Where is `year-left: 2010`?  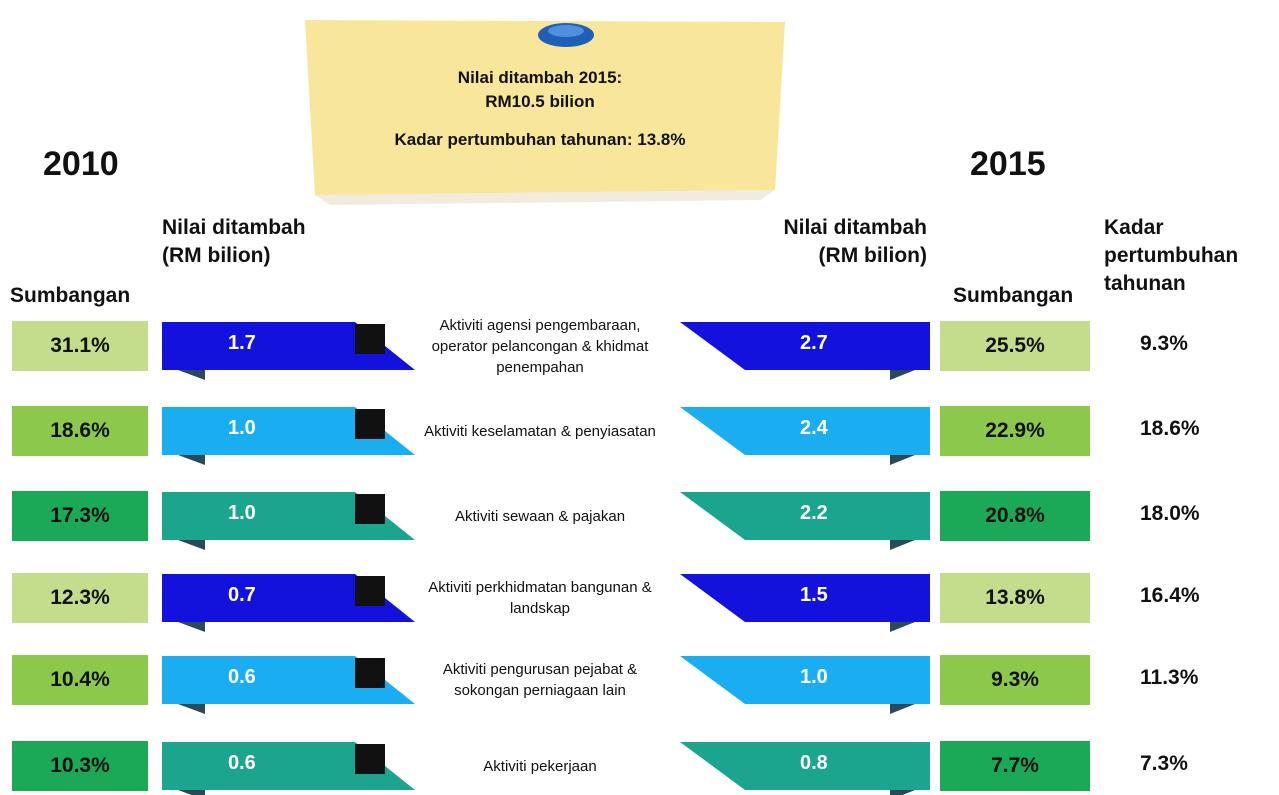
year-left: 2010 is located at coordinates (81, 164).